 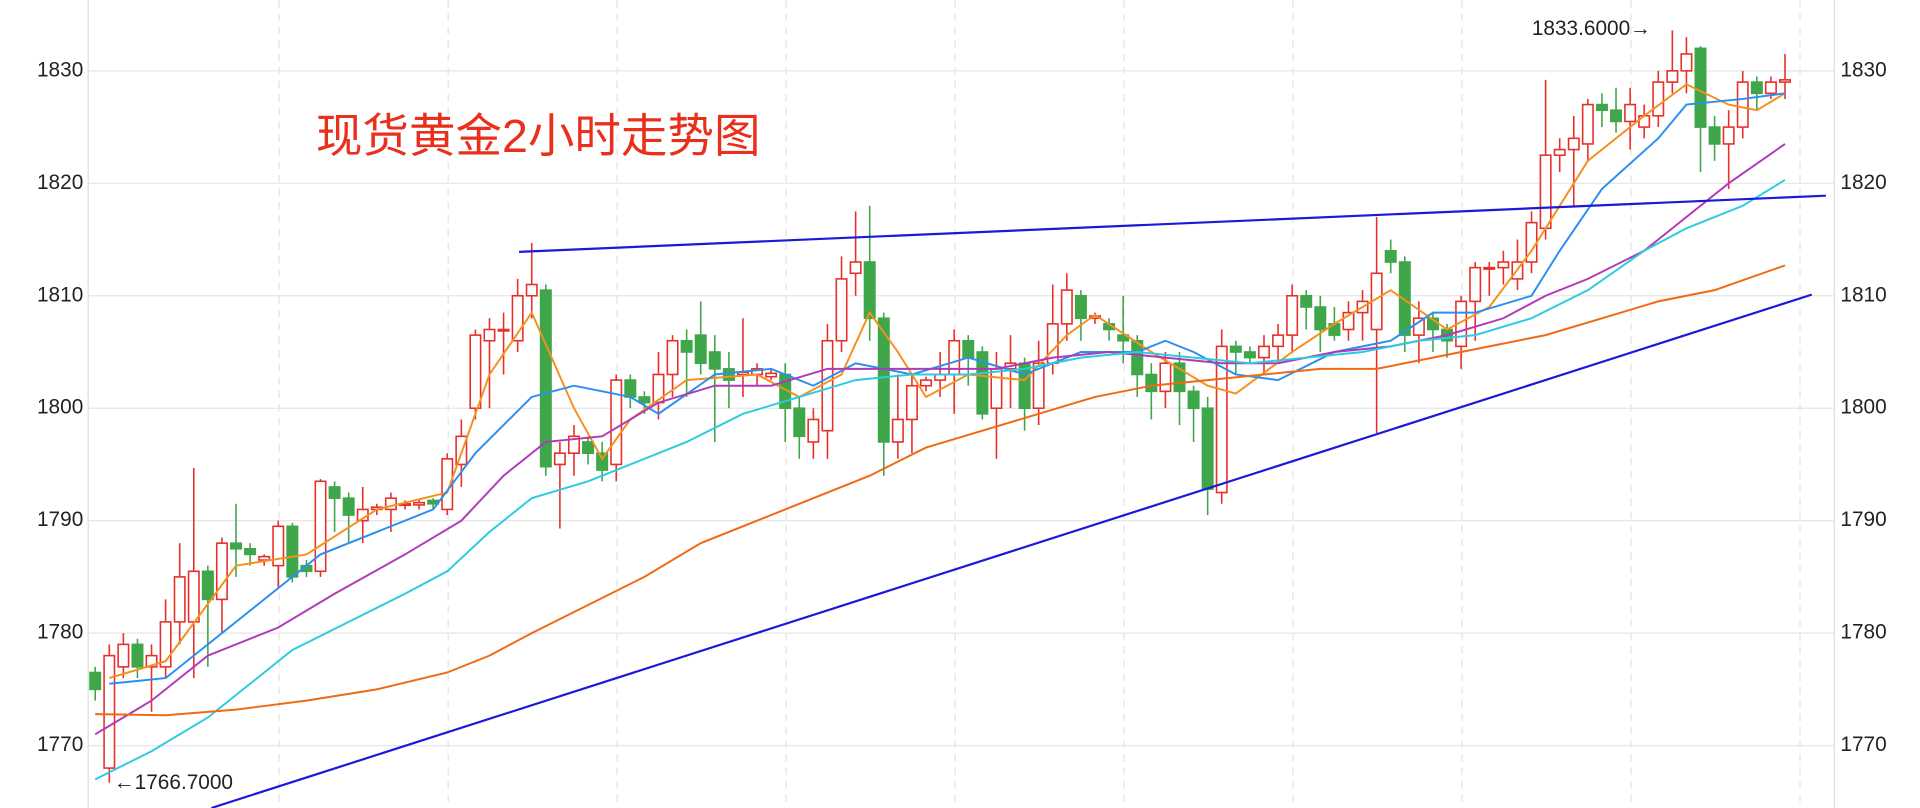 I want to click on y2-tick-label: 1810, so click(x=1863, y=294).